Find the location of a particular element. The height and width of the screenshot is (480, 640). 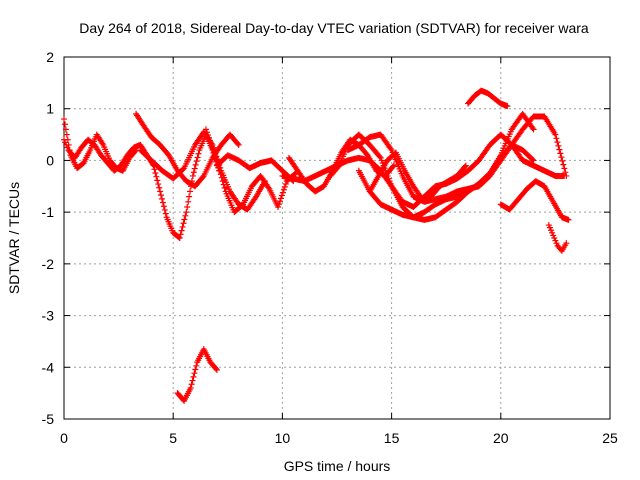

x-tick-label: 20 is located at coordinates (501, 438).